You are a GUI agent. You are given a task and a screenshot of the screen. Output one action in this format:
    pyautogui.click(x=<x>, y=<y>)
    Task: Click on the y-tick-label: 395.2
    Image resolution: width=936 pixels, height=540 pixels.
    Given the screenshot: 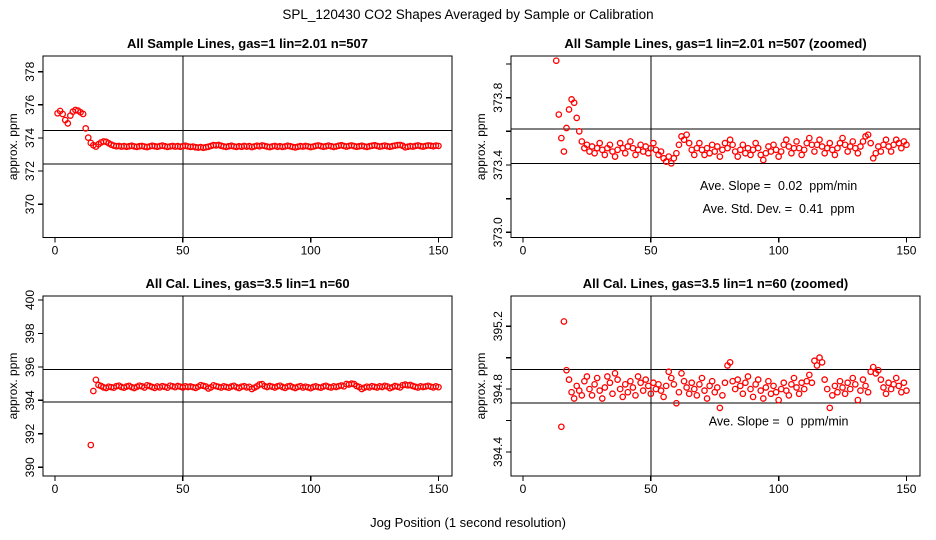 What is the action you would take?
    pyautogui.click(x=498, y=326)
    